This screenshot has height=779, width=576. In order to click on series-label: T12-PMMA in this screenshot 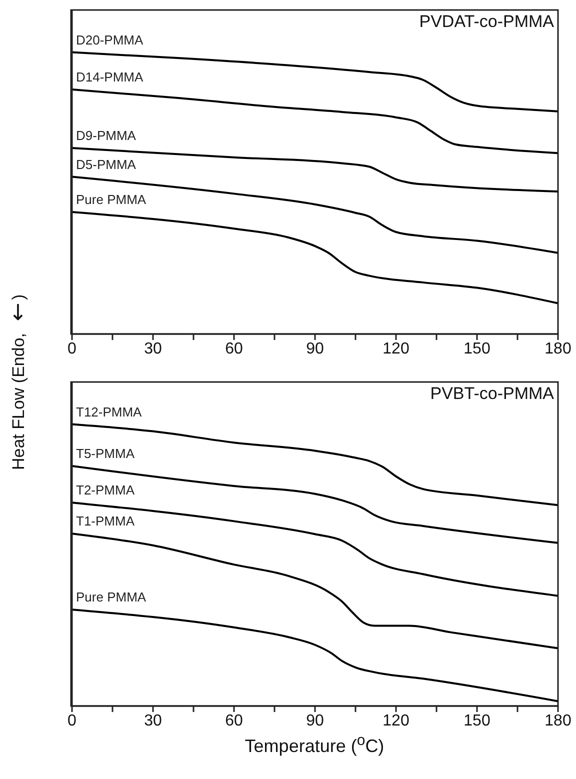, I will do `click(109, 412)`.